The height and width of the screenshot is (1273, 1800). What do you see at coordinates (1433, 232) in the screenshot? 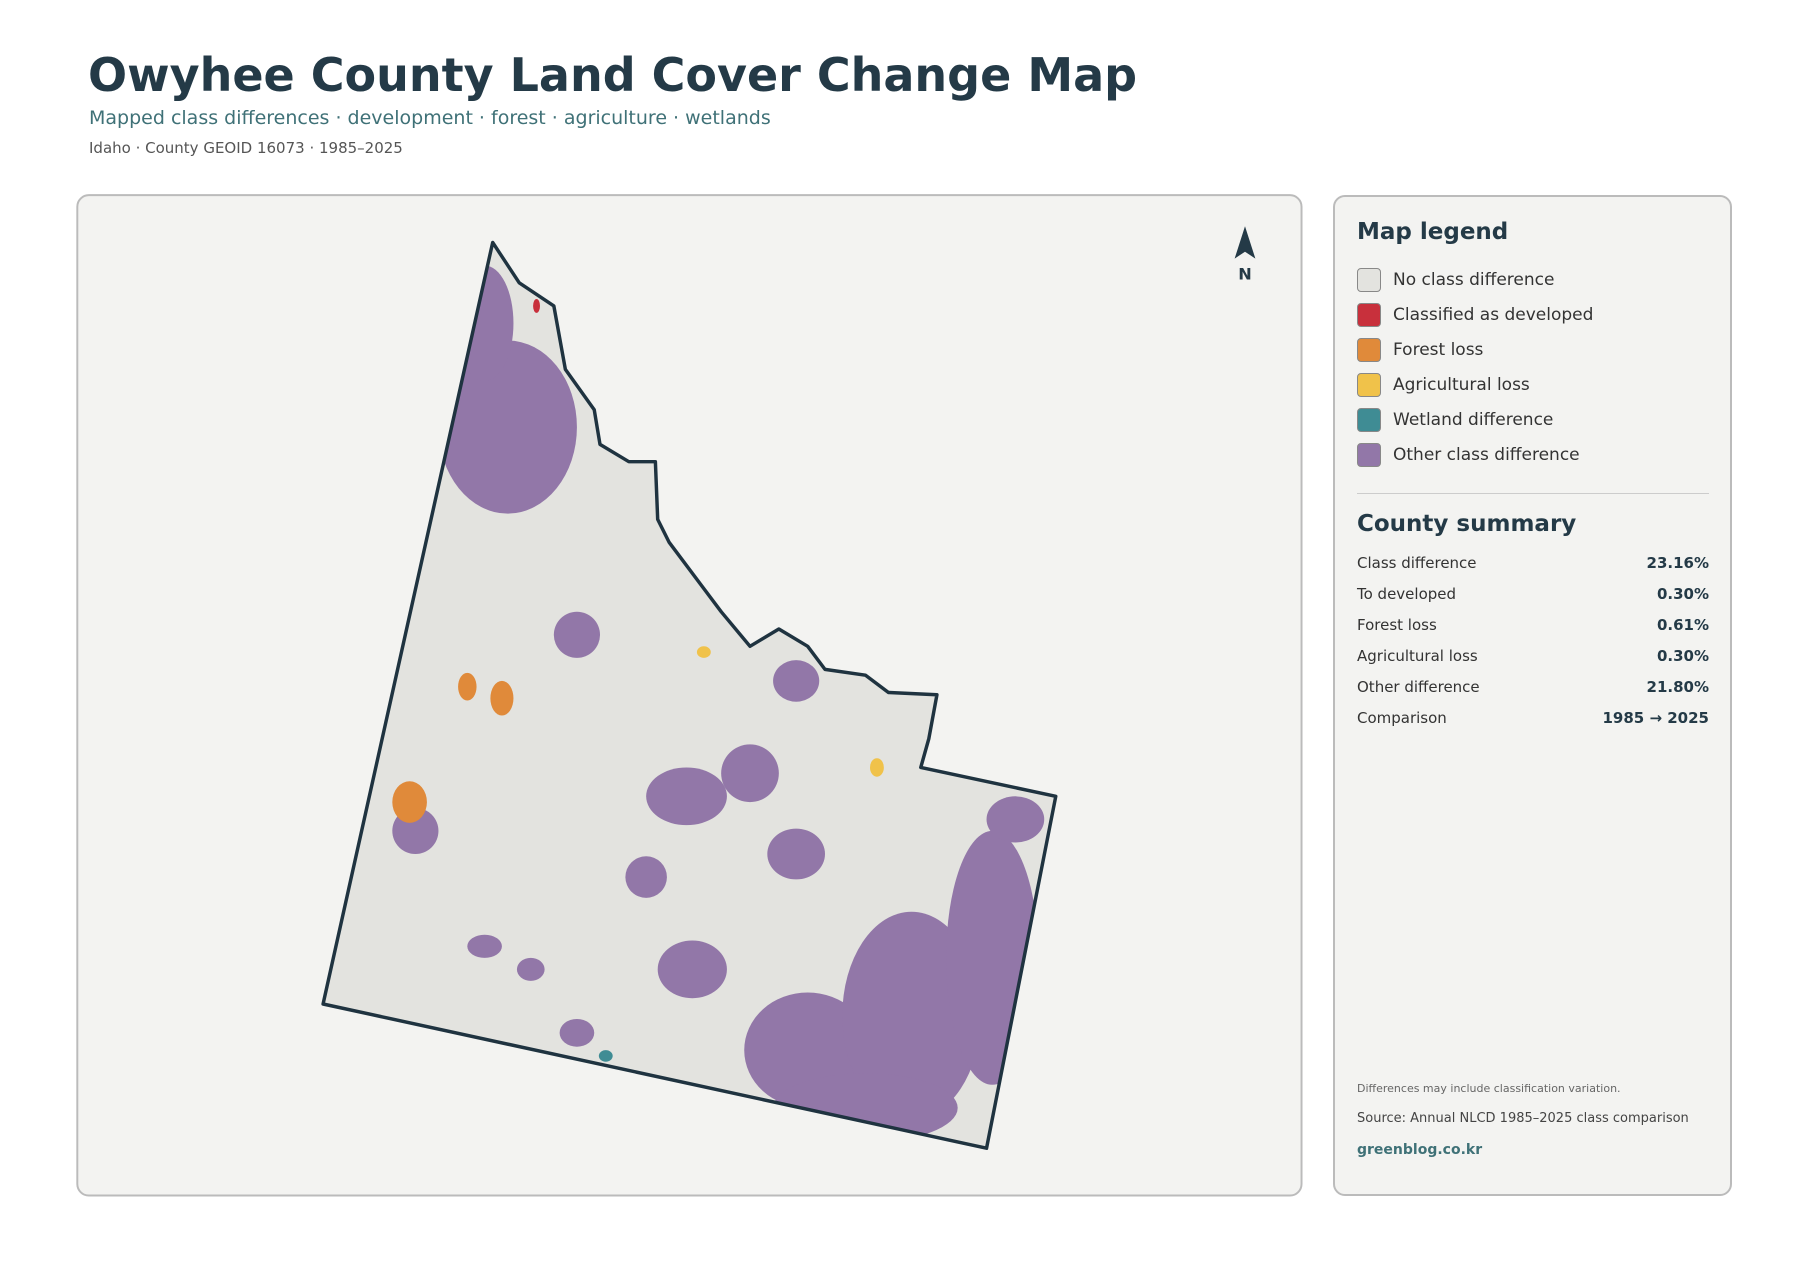
I see `legend-title: Map legend` at bounding box center [1433, 232].